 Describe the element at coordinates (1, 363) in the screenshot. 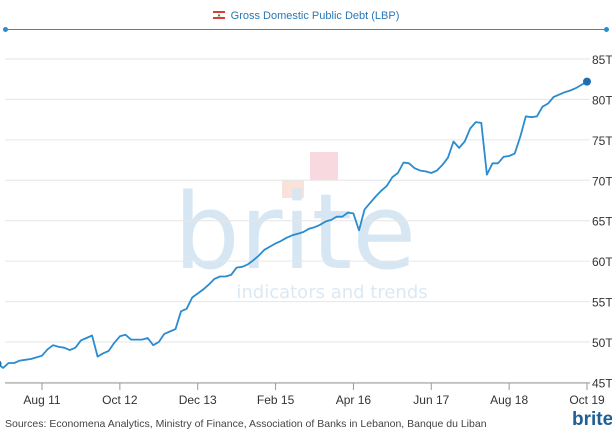

I see `series-start-point` at that location.